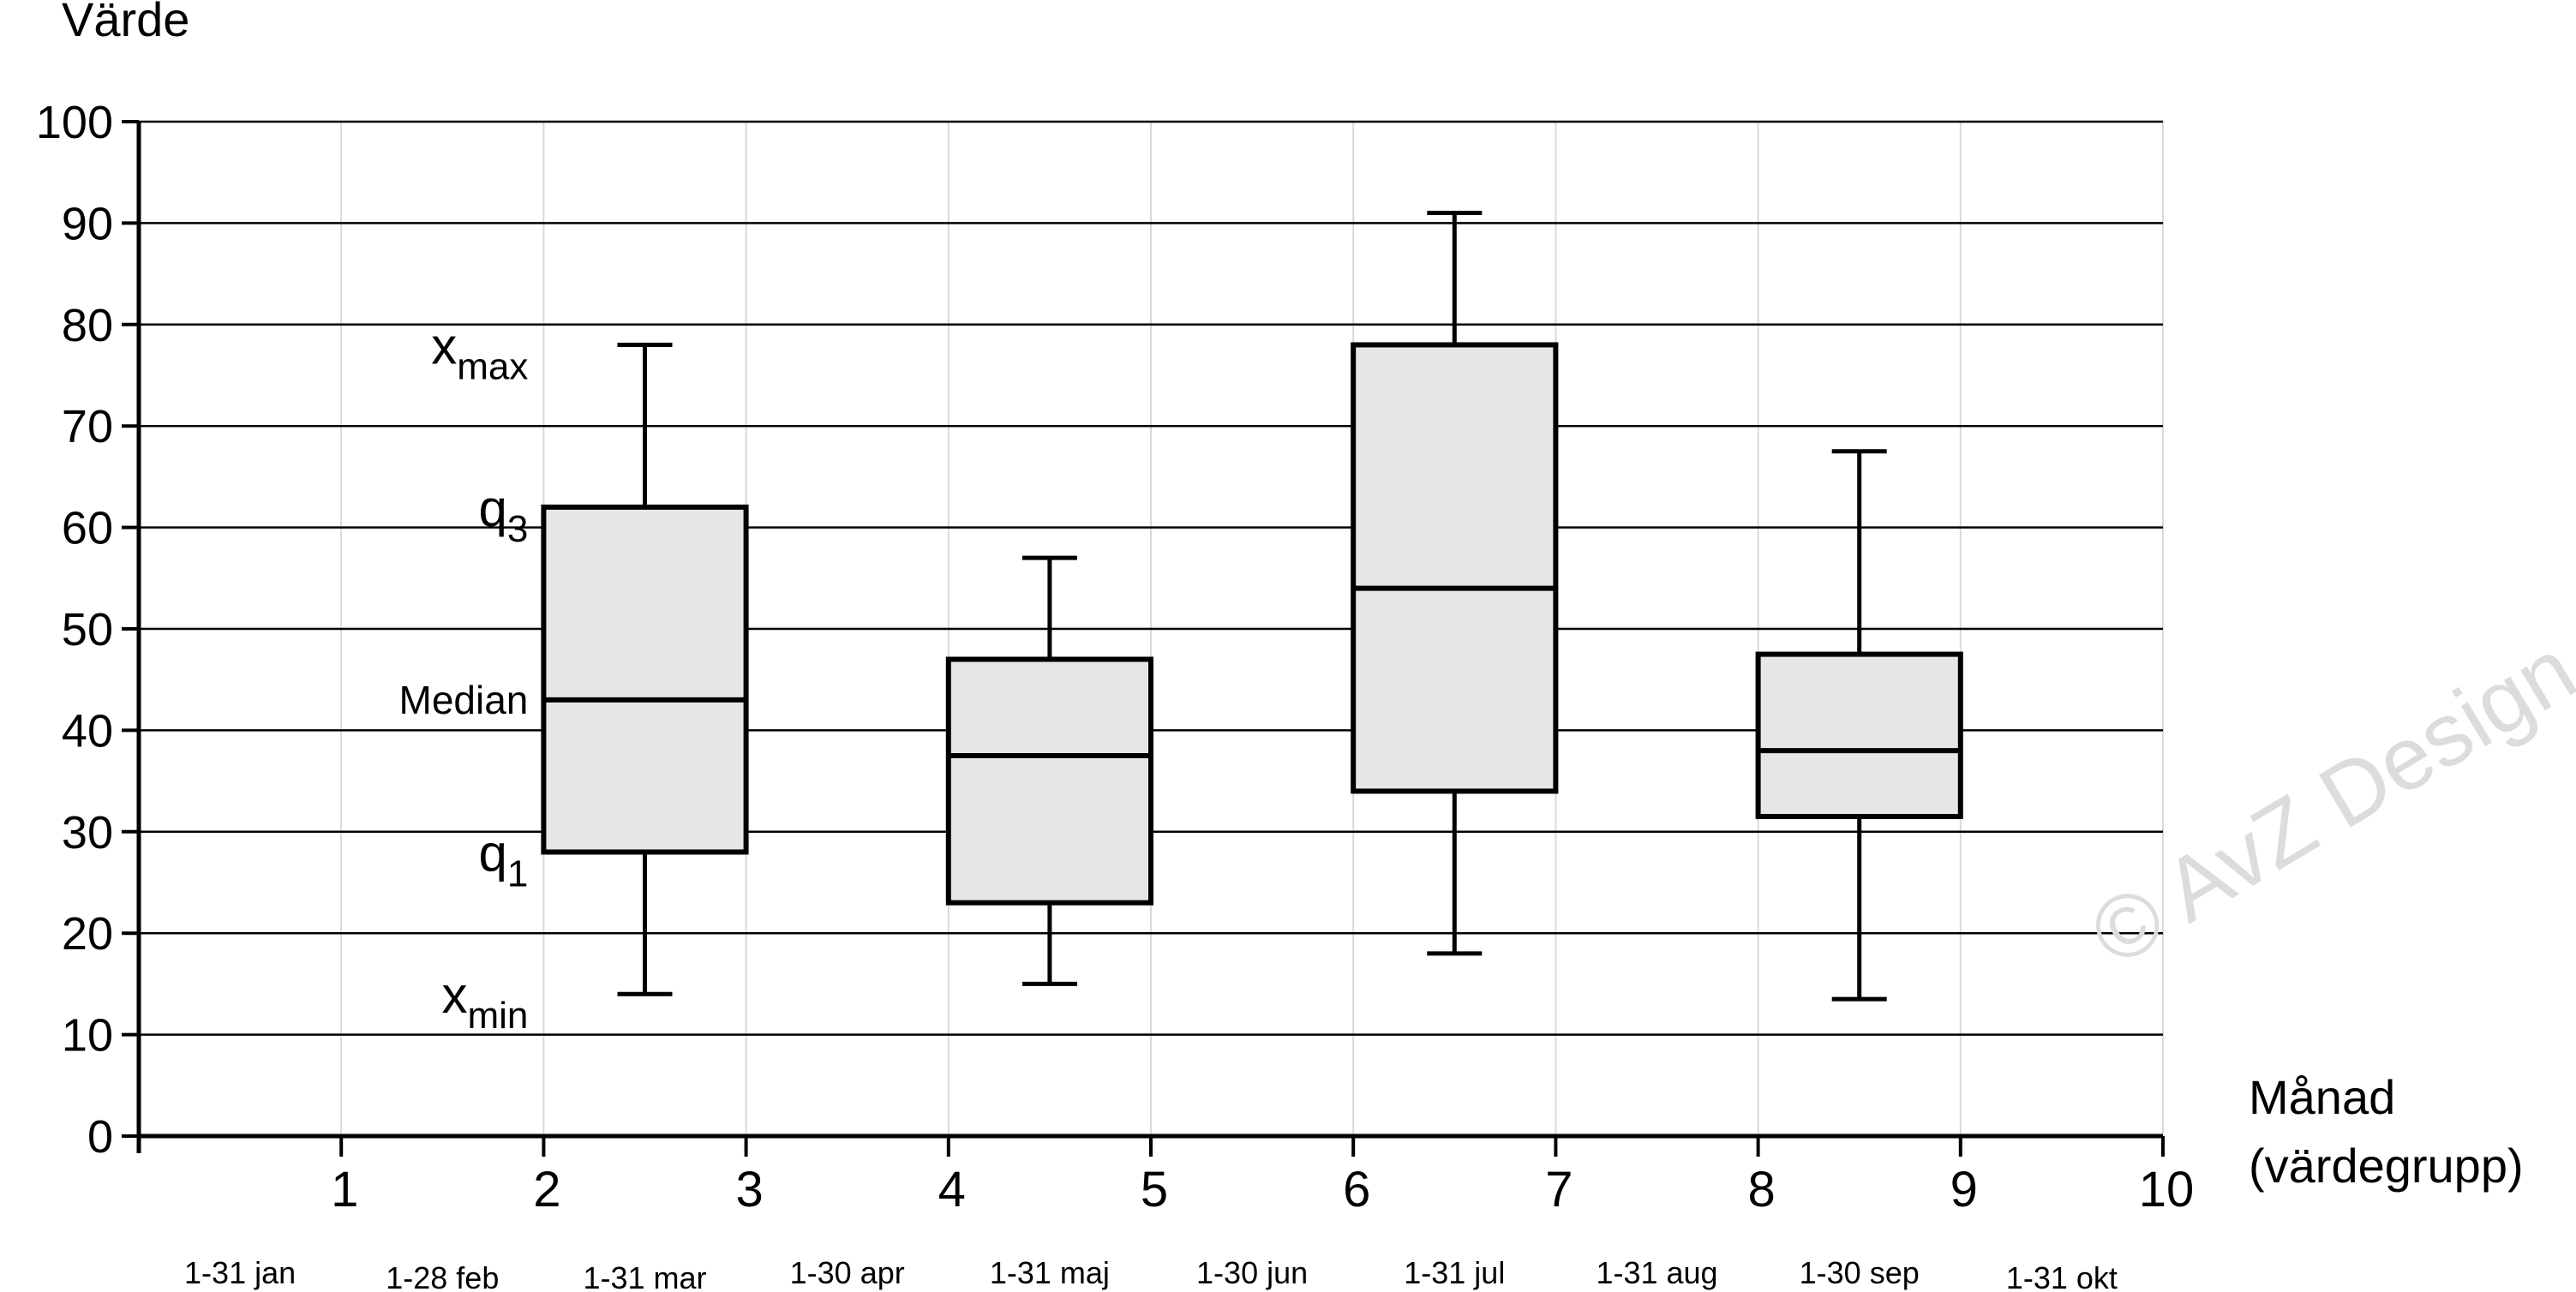  What do you see at coordinates (74, 122) in the screenshot?
I see `y-tick-label-100: 100` at bounding box center [74, 122].